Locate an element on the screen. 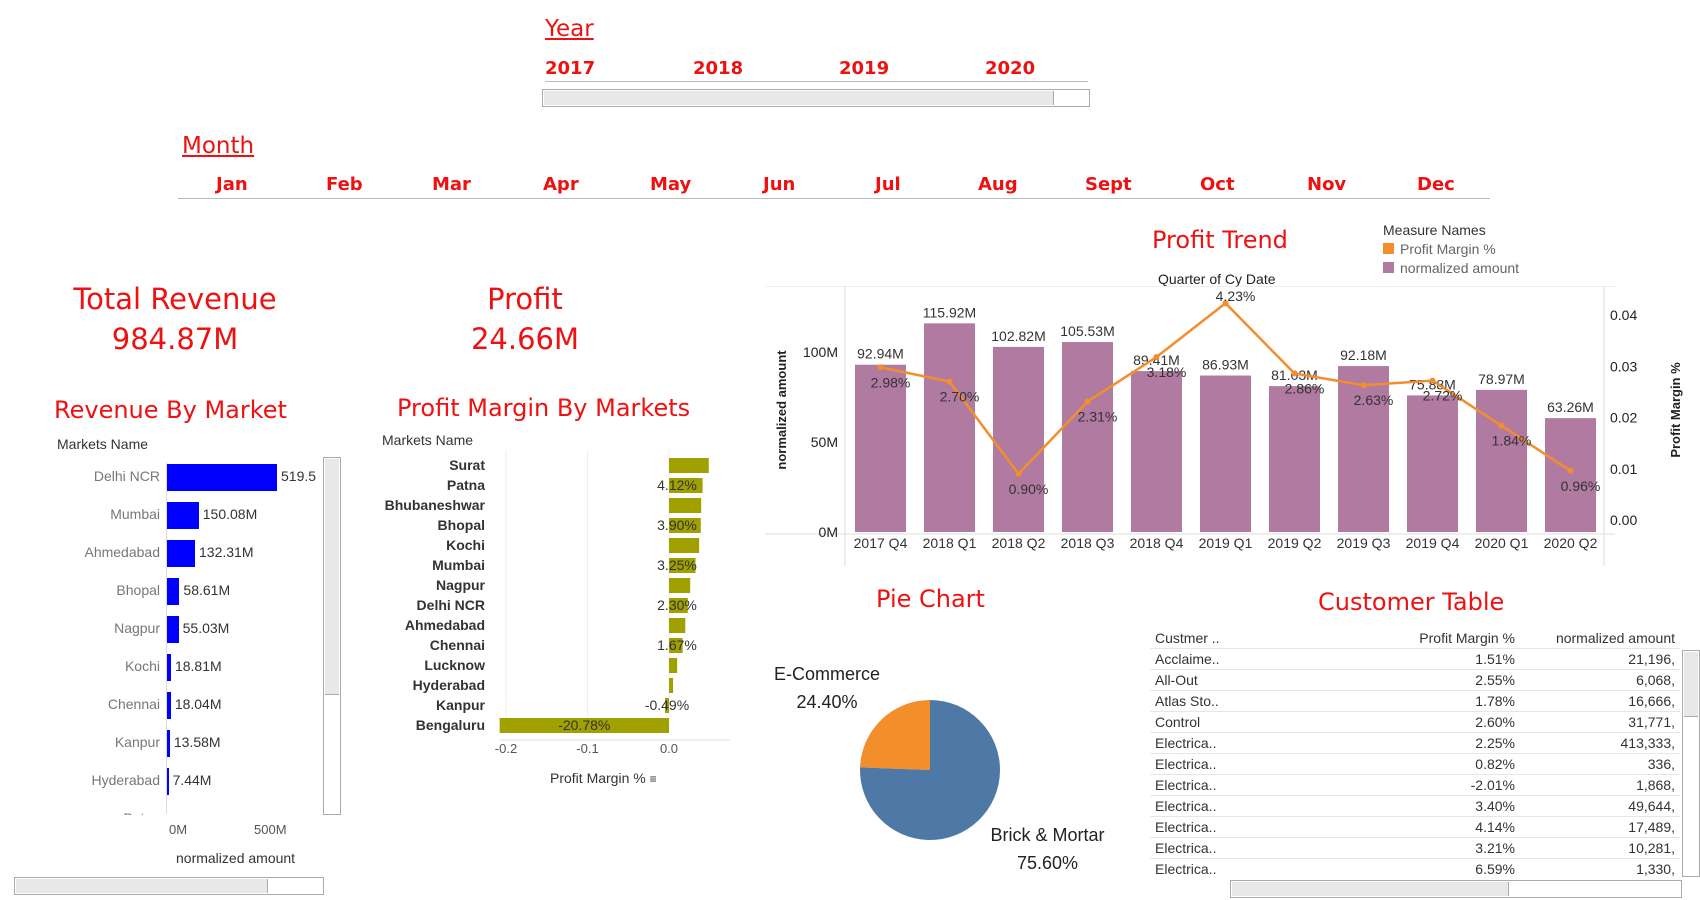  revenue-row: Kochi 18.81M is located at coordinates (150, 667).